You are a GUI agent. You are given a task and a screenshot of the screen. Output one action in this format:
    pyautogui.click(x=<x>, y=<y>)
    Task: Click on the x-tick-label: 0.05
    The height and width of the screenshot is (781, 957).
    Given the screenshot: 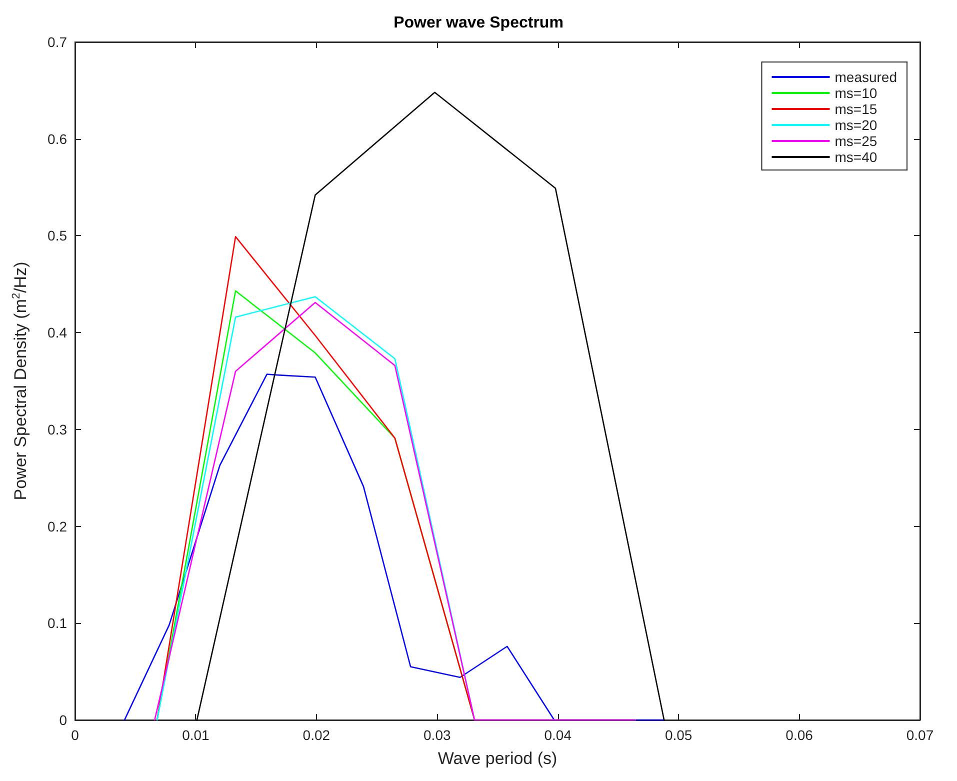 What is the action you would take?
    pyautogui.click(x=678, y=735)
    